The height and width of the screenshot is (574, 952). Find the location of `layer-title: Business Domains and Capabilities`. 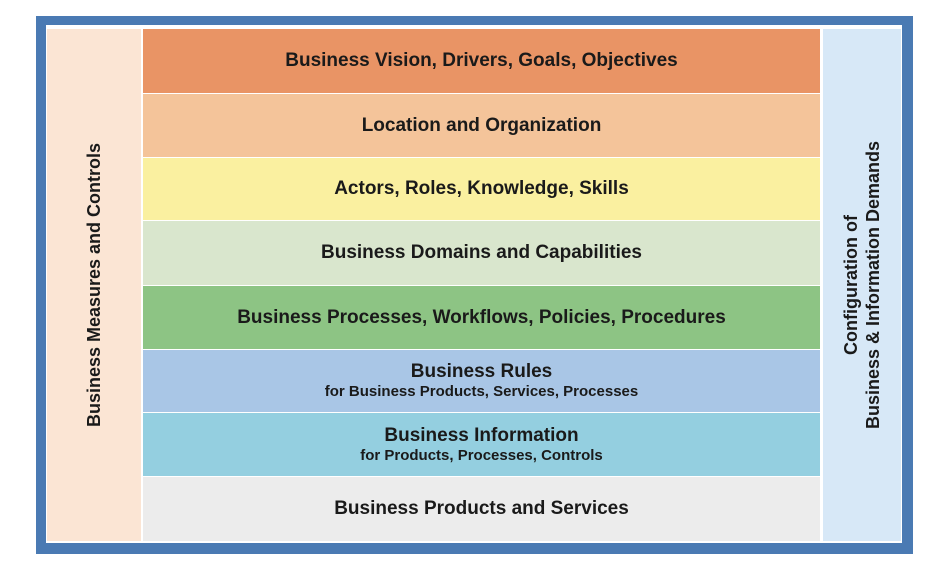

layer-title: Business Domains and Capabilities is located at coordinates (481, 252).